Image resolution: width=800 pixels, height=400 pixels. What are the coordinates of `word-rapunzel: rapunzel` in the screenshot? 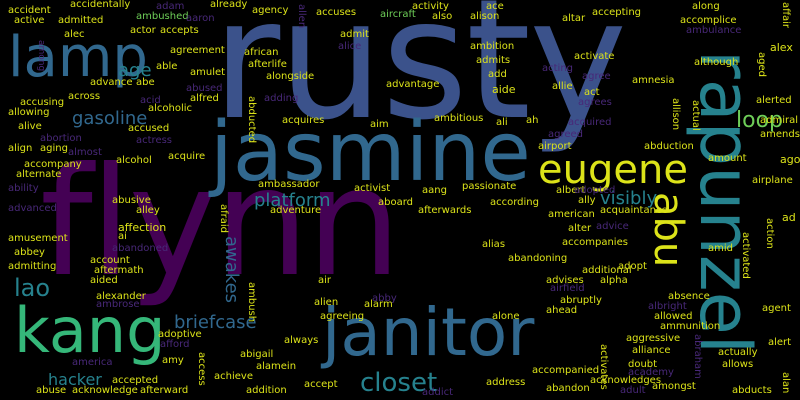 It's located at (725, 202).